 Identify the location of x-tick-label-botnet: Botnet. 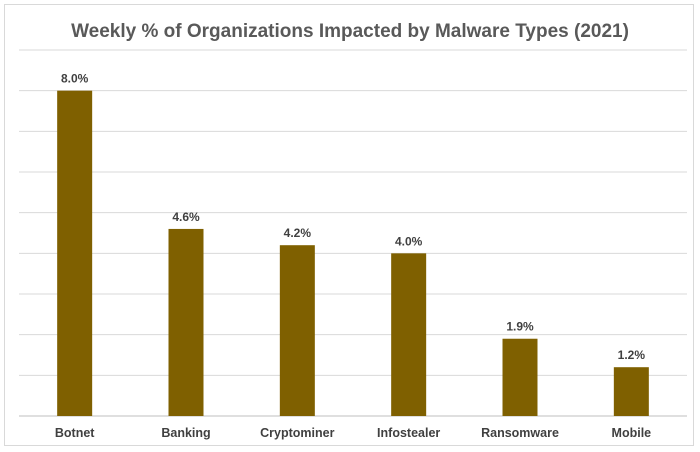
(75, 433).